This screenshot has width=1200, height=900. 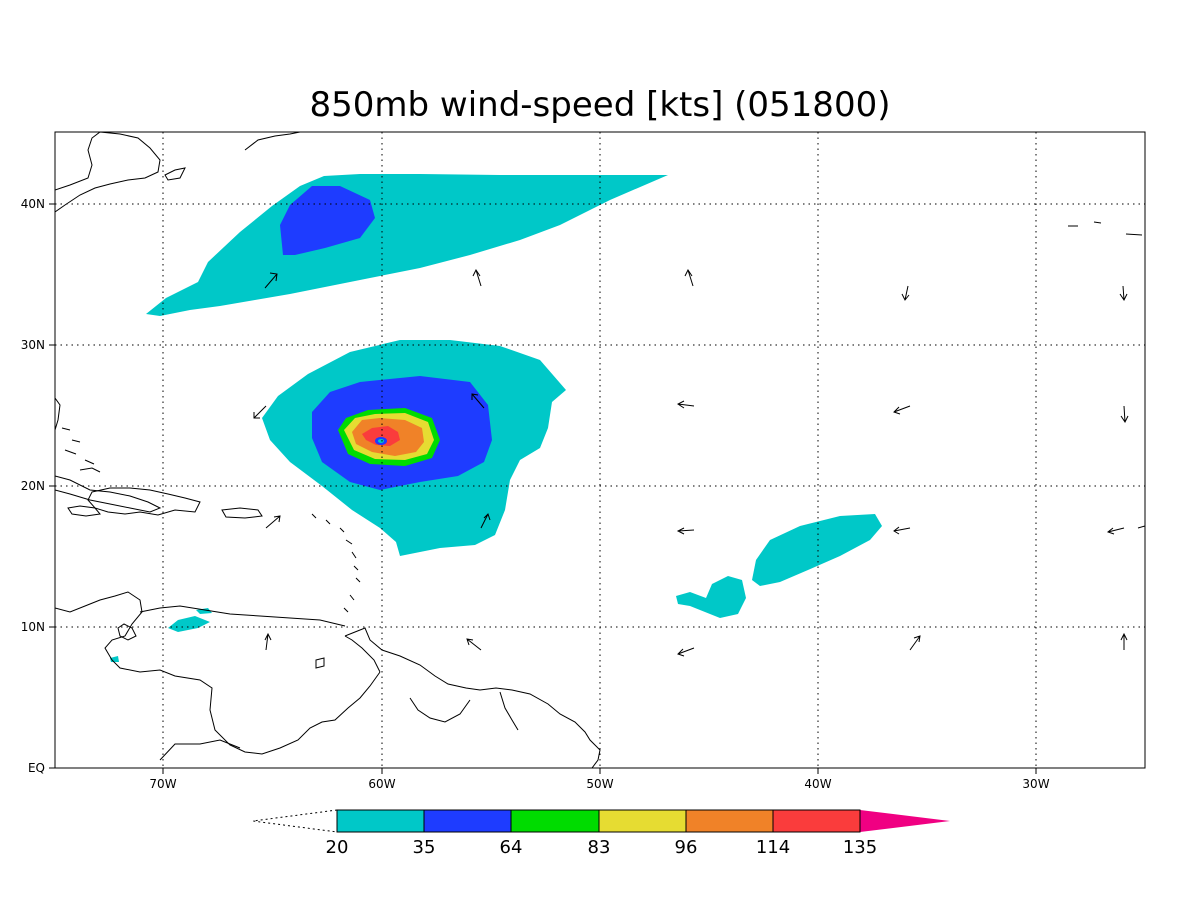 I want to click on y-tick-label: EQ, so click(x=36, y=768).